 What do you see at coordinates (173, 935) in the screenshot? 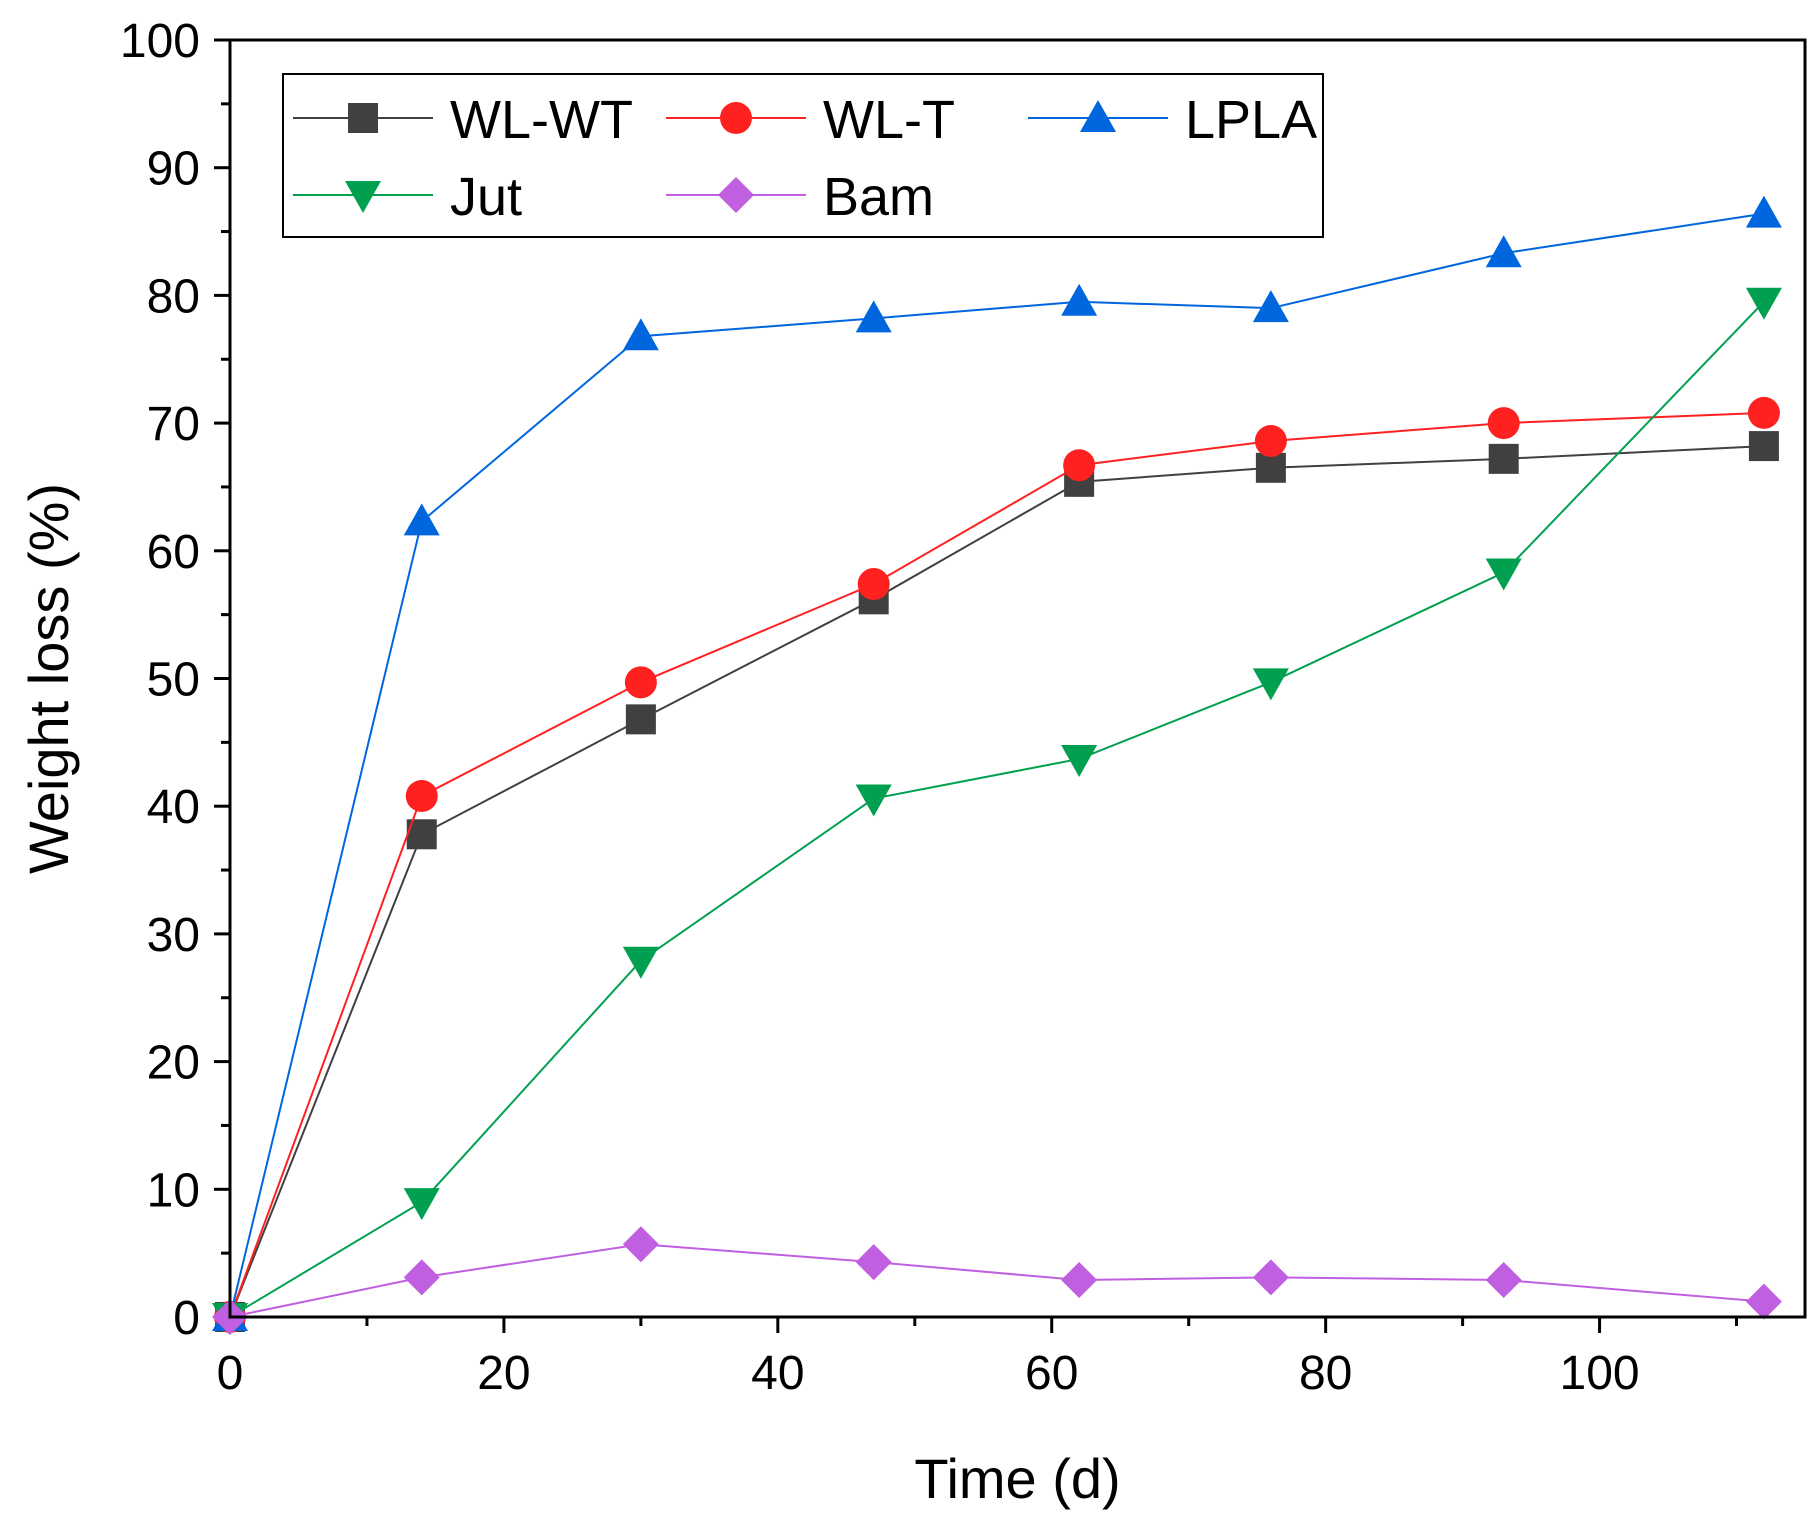
I see `y-tick-label: 30` at bounding box center [173, 935].